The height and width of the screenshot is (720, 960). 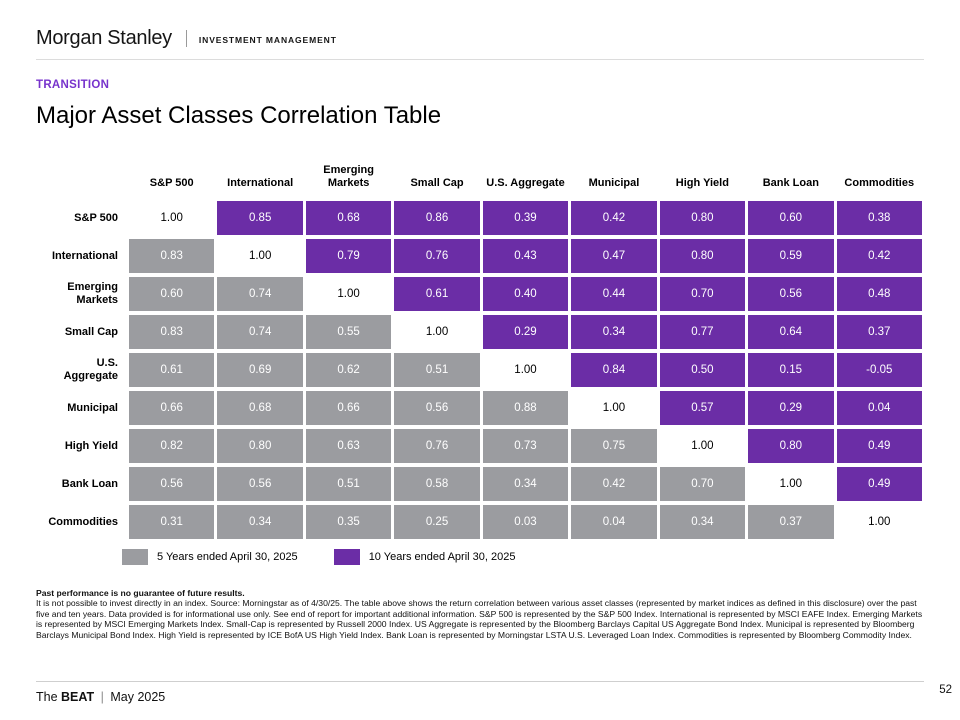 I want to click on correlation-cell: 0.40, so click(x=525, y=294).